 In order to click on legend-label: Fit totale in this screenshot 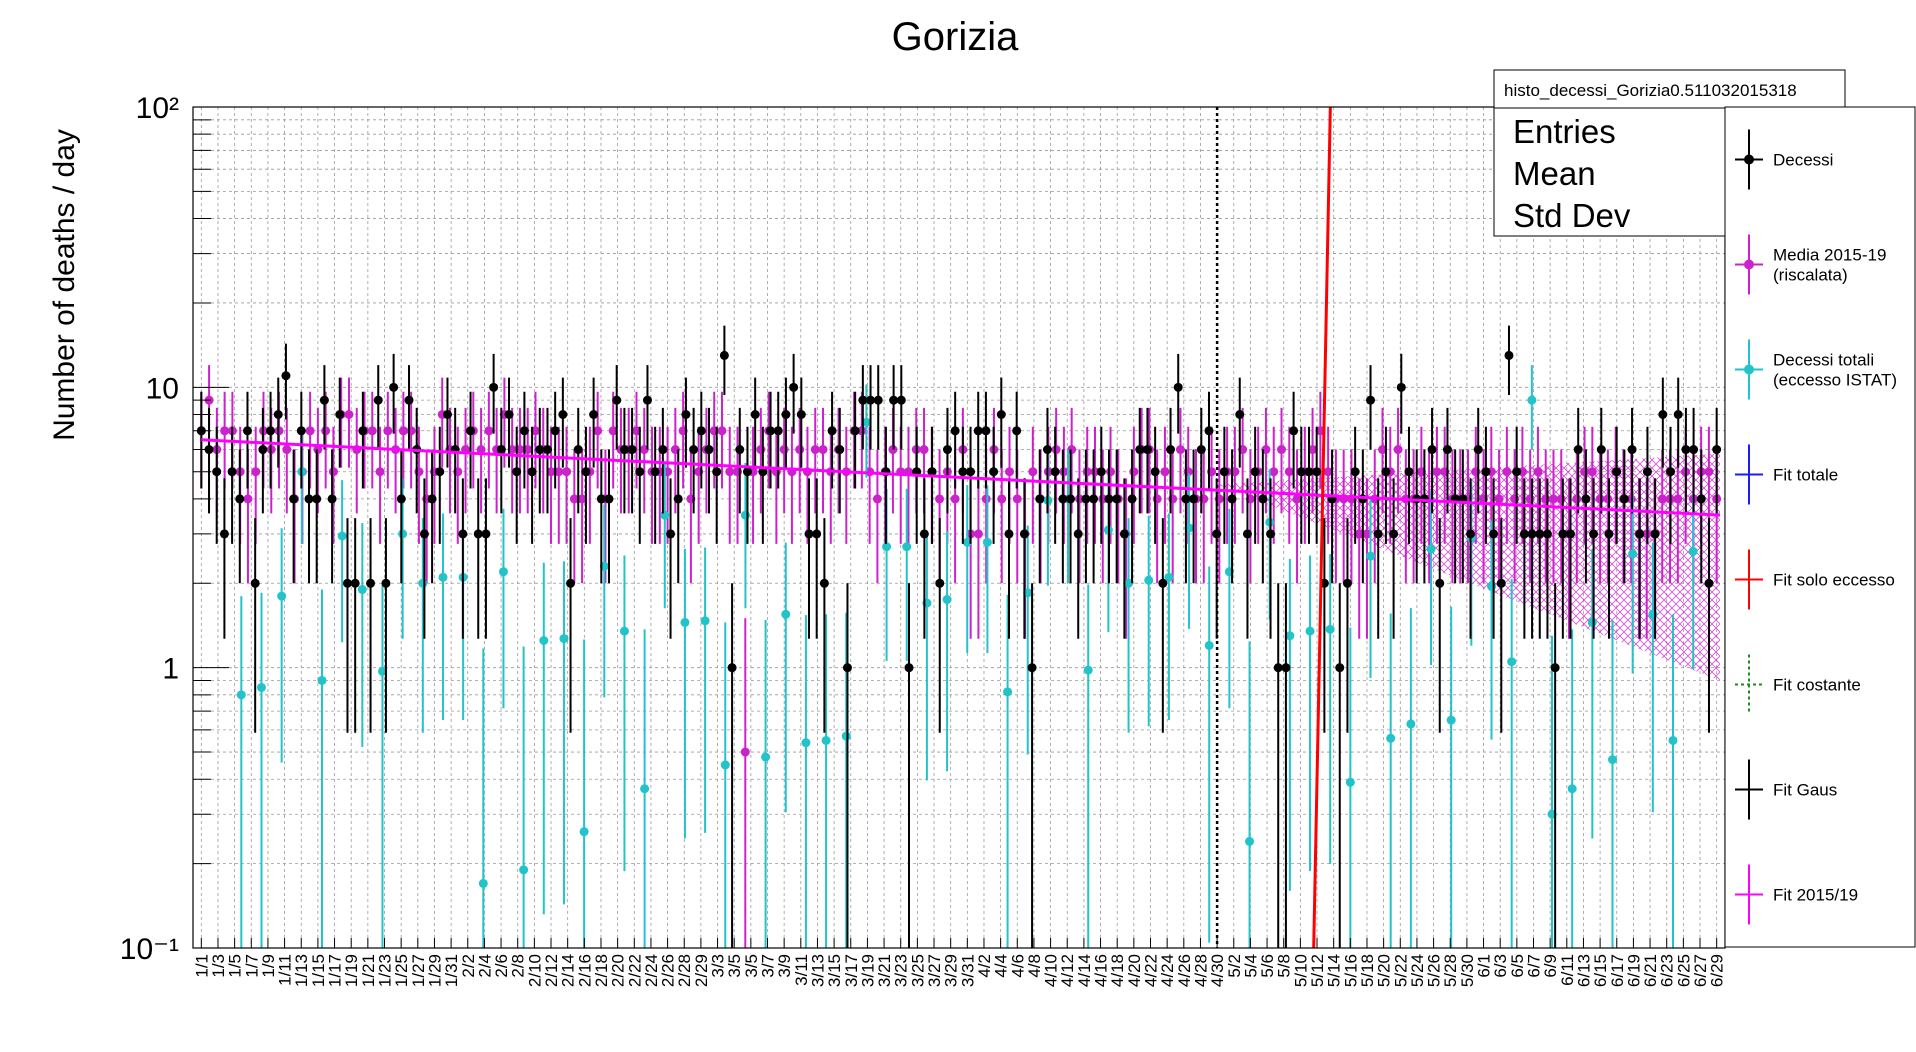, I will do `click(1805, 475)`.